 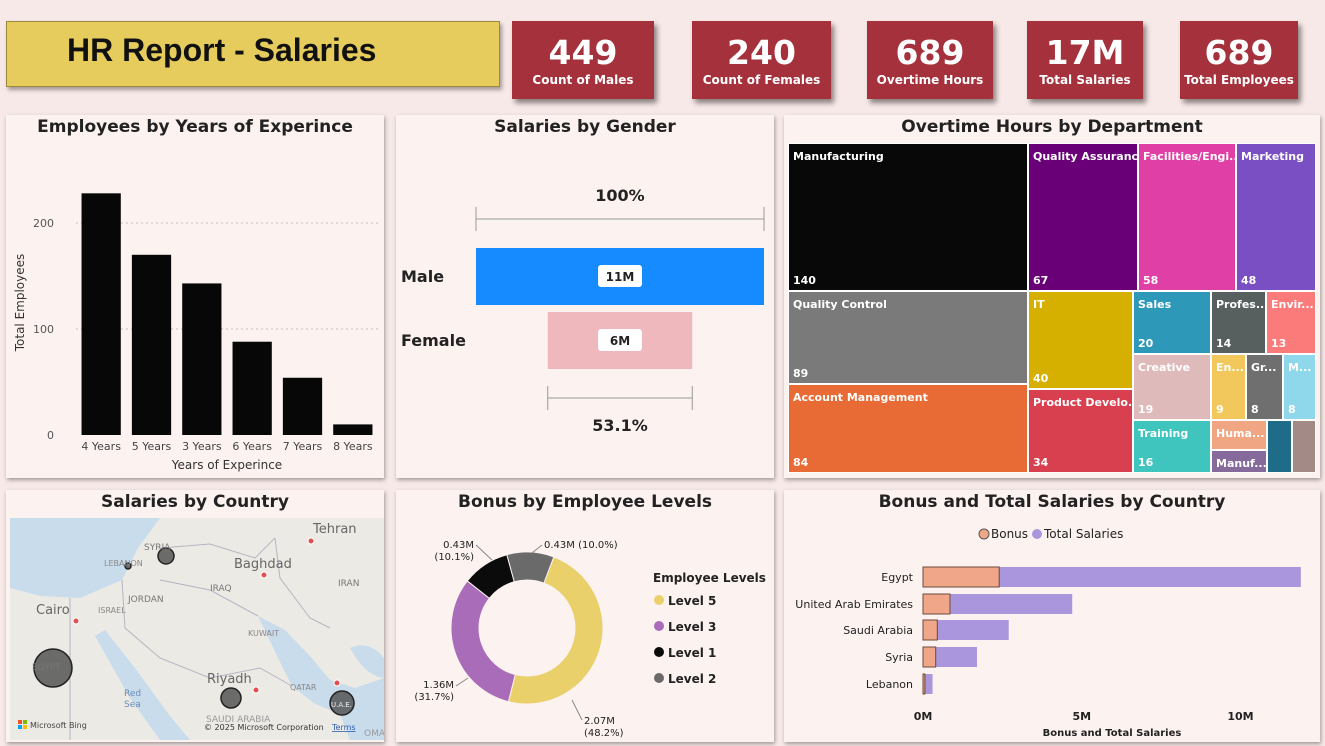 I want to click on treemap-tile: Quality Assurance 67, so click(x=1083, y=217).